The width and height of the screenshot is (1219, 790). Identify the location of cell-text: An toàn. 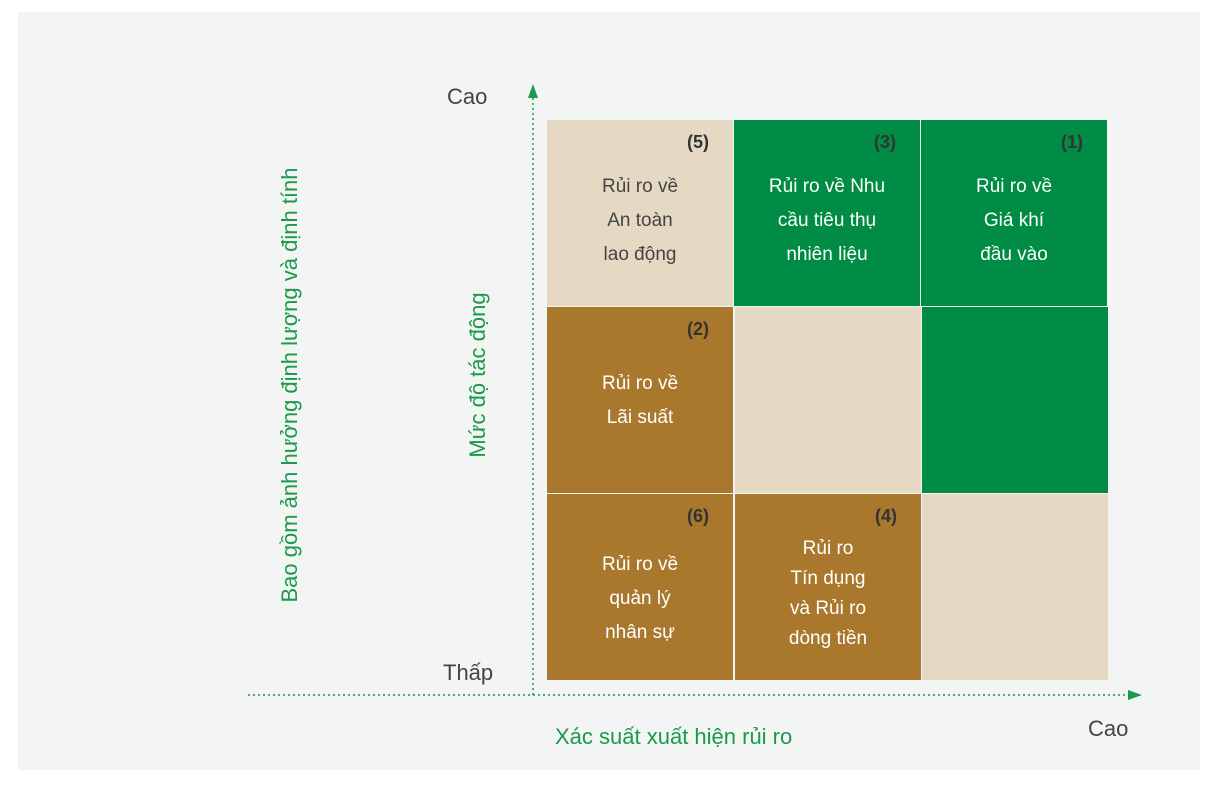
(640, 220).